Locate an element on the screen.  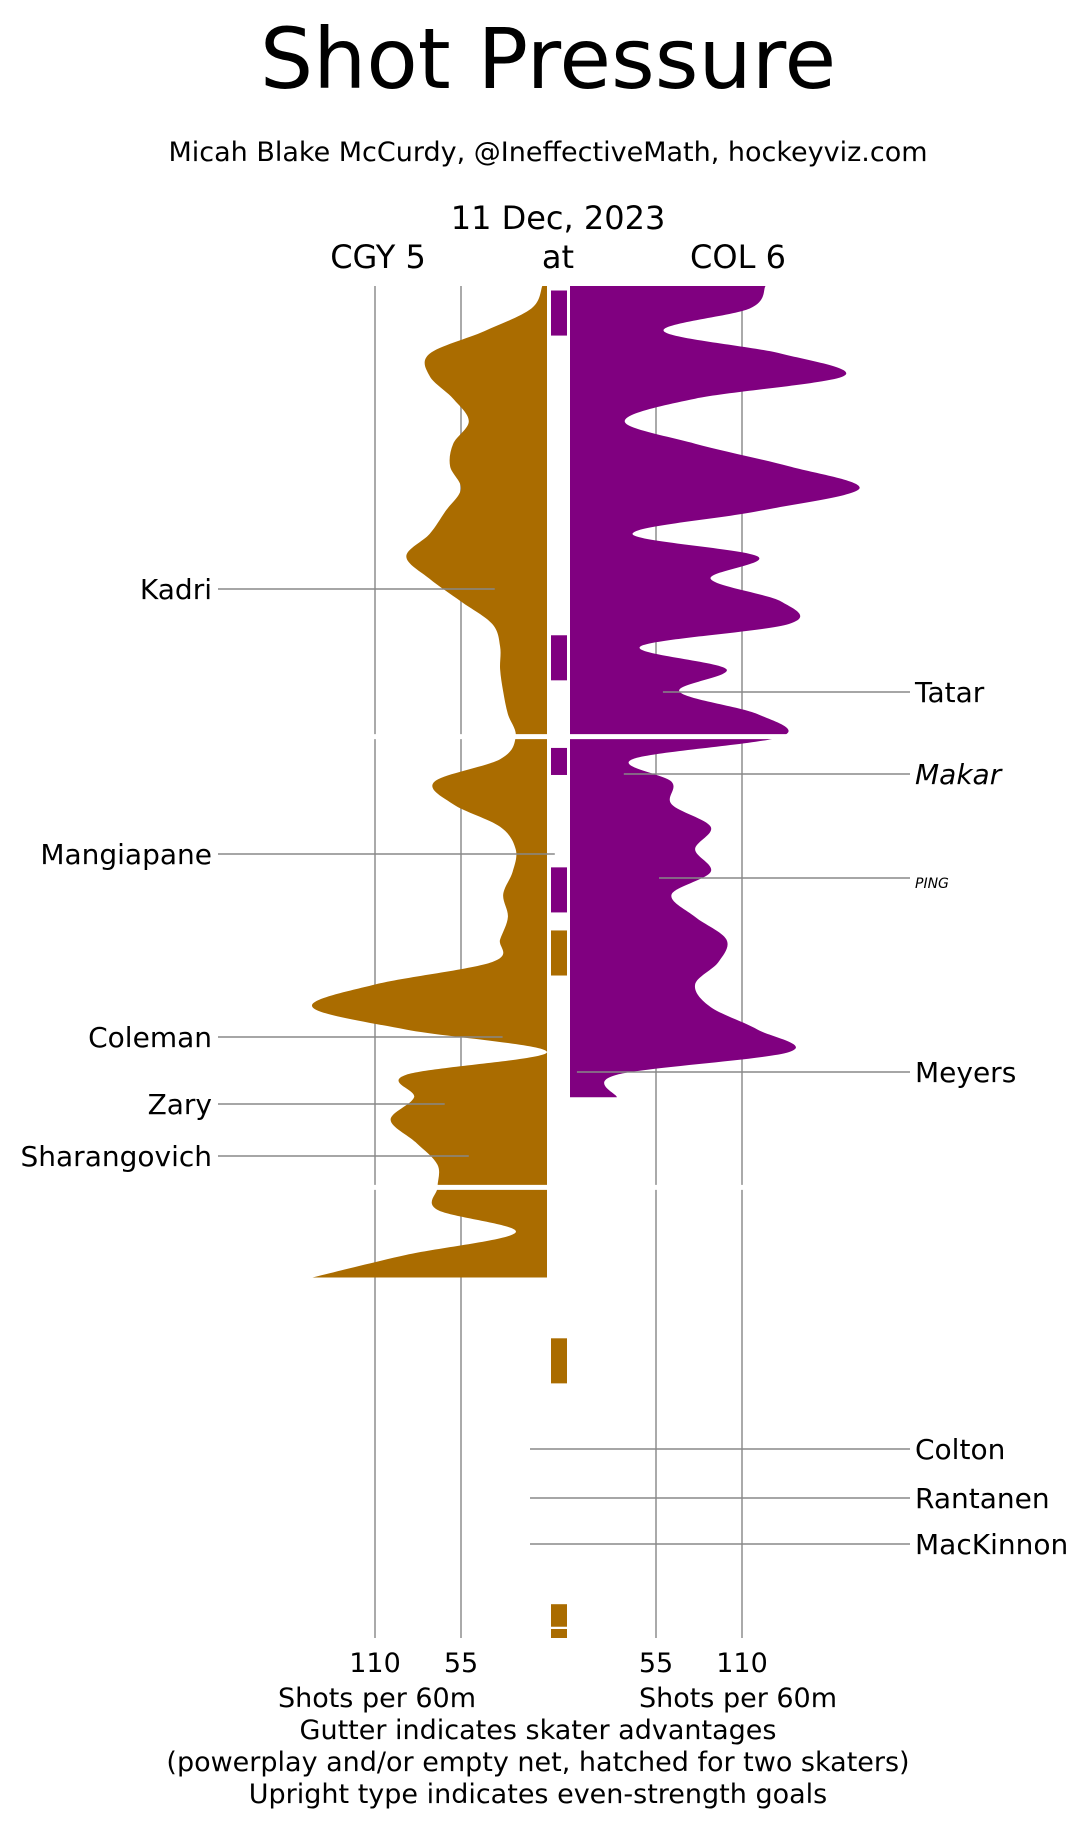
goal-scorer-label: Sharangovich is located at coordinates (117, 1156).